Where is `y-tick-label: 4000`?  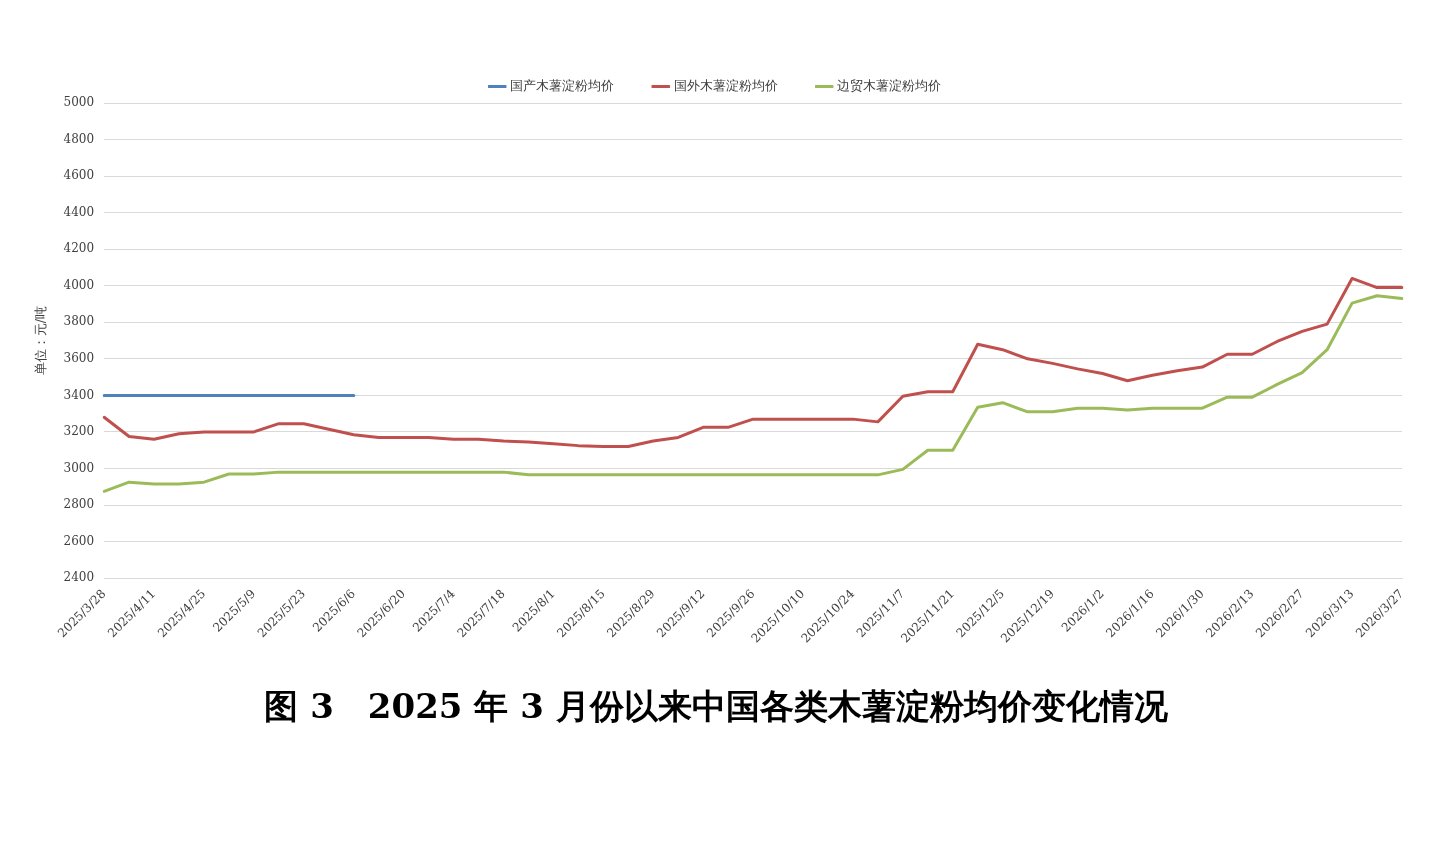
y-tick-label: 4000 is located at coordinates (79, 284).